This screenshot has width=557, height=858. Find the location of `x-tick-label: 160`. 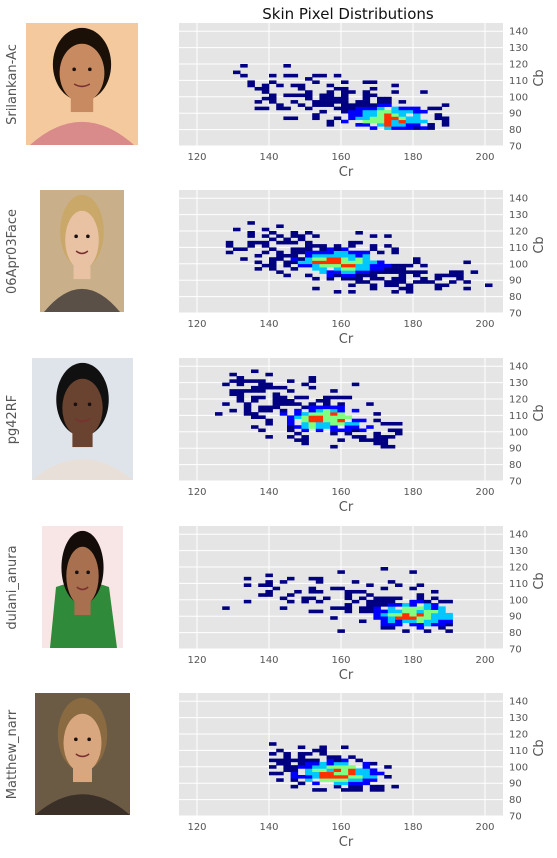

x-tick-label: 160 is located at coordinates (340, 660).